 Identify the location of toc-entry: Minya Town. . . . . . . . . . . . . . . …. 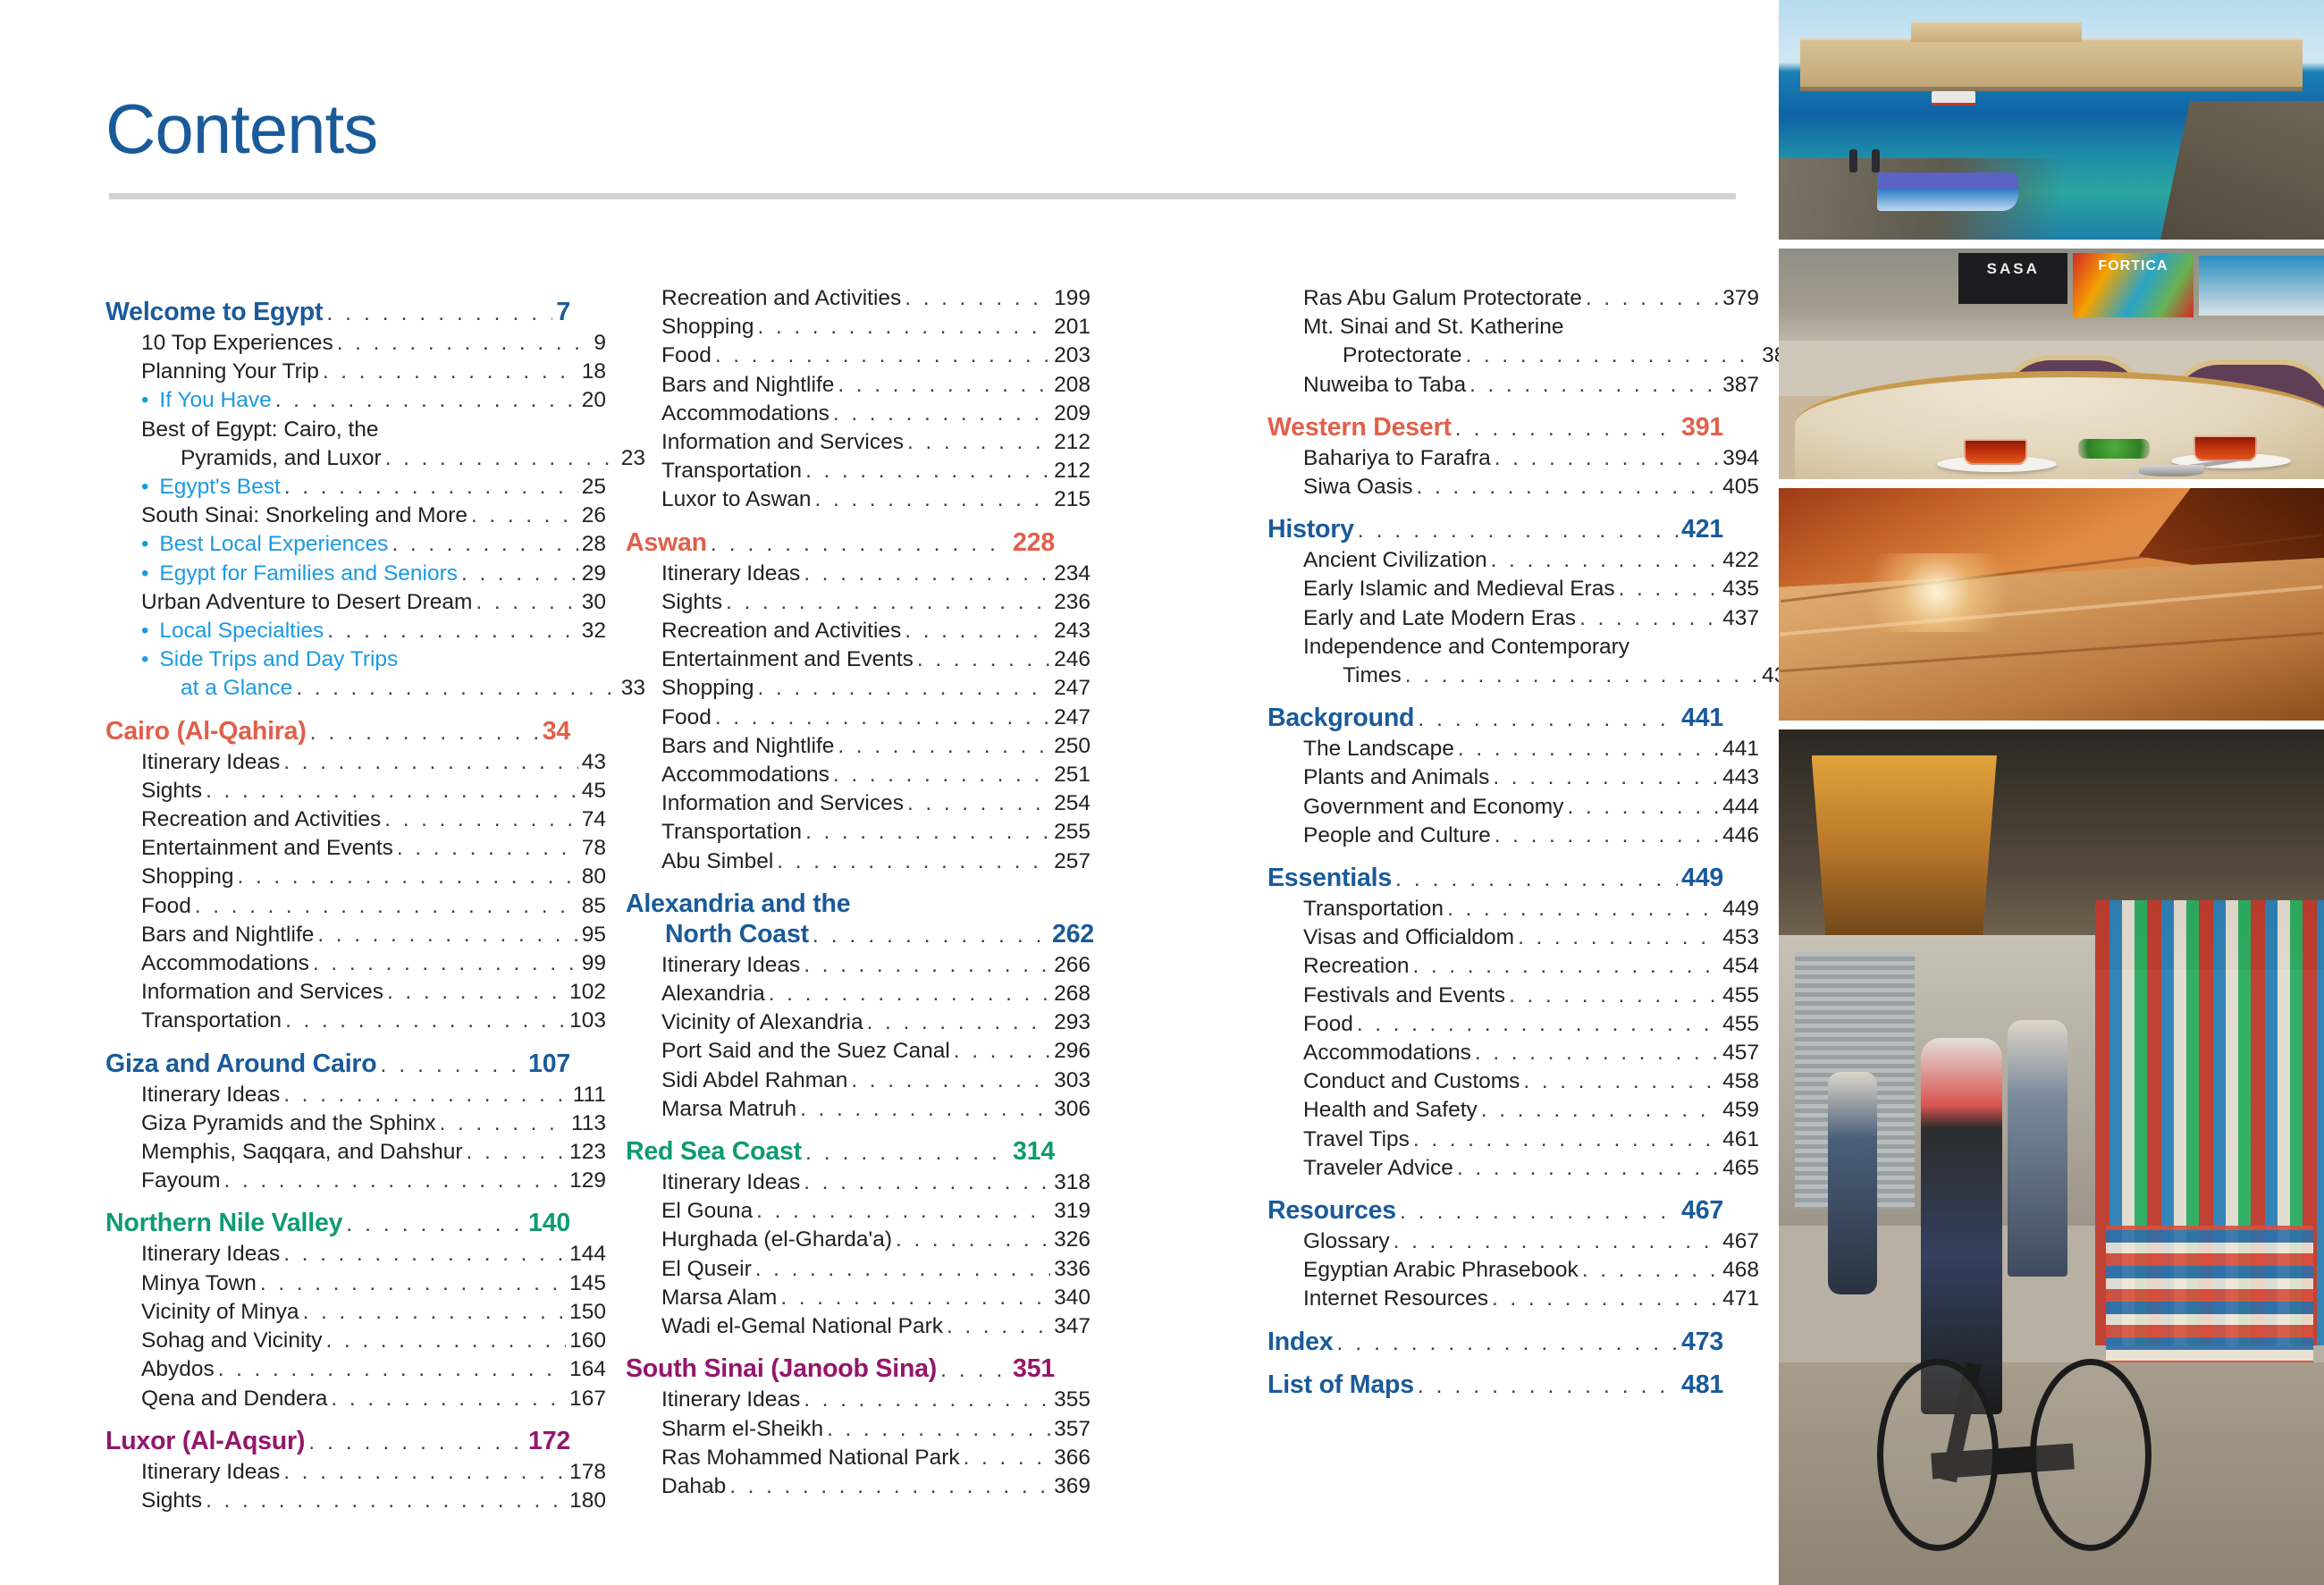
(355, 1283).